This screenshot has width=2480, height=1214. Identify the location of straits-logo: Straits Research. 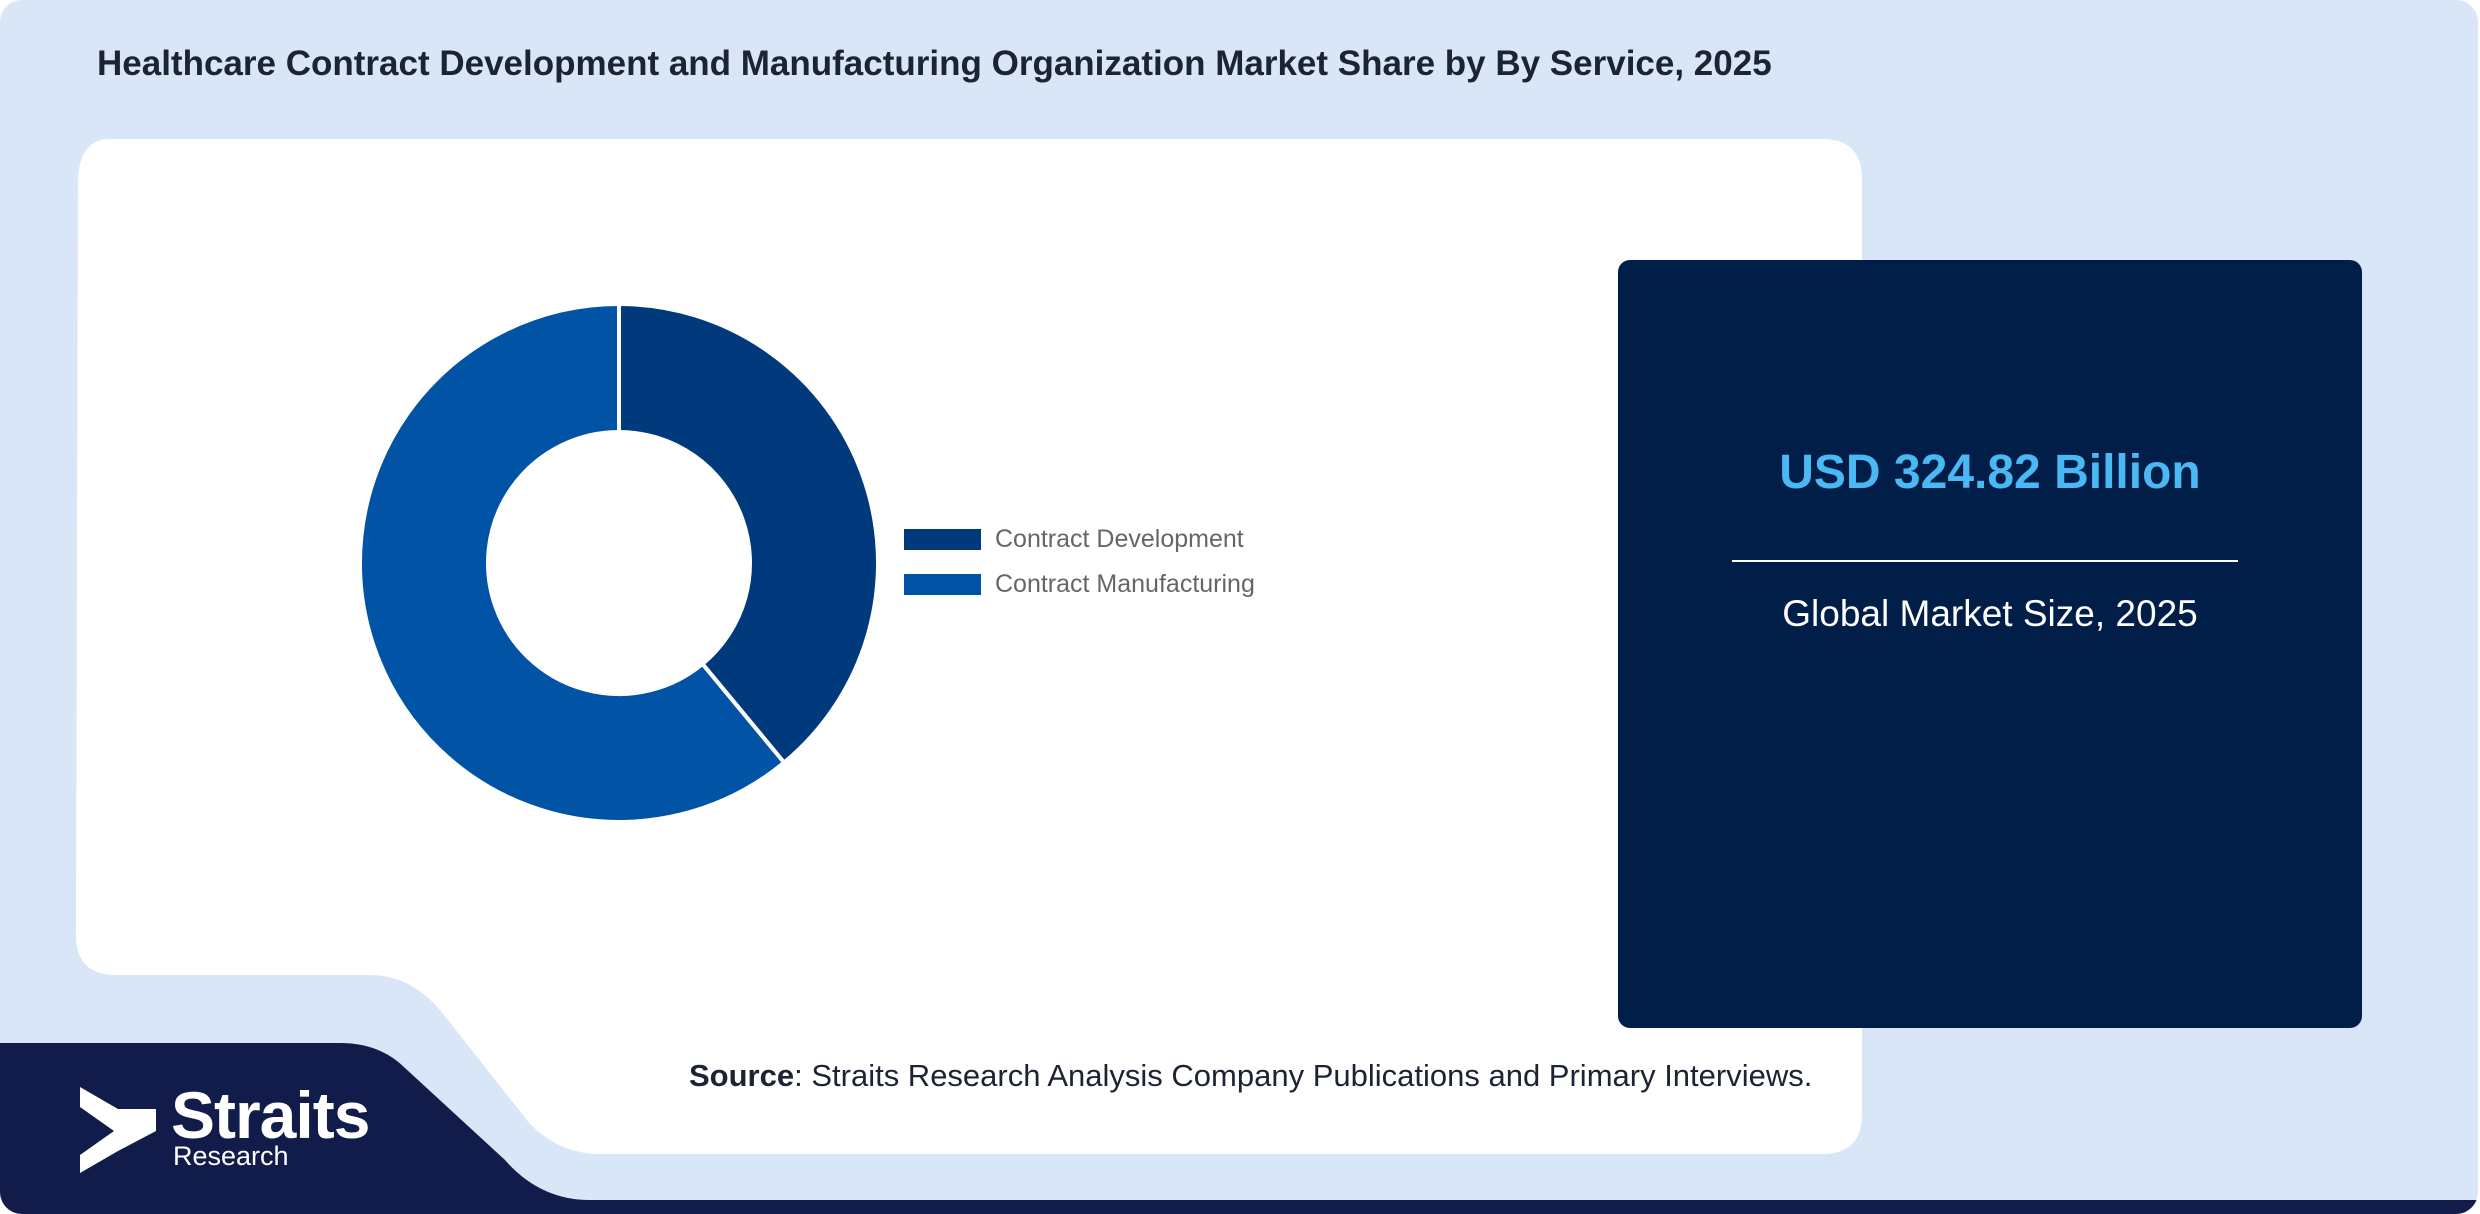
(243, 1126).